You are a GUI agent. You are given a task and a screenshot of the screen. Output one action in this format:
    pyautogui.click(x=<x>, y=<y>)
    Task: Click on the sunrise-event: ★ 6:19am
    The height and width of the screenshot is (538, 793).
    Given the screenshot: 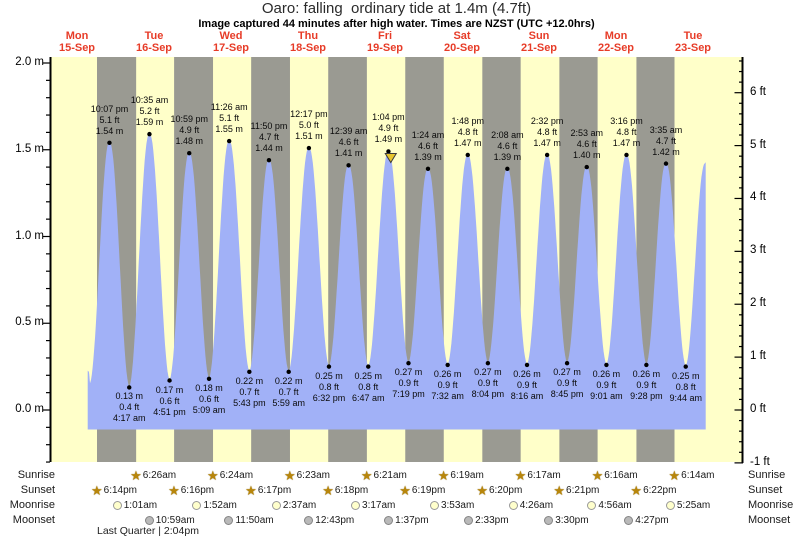 What is the action you would take?
    pyautogui.click(x=461, y=475)
    